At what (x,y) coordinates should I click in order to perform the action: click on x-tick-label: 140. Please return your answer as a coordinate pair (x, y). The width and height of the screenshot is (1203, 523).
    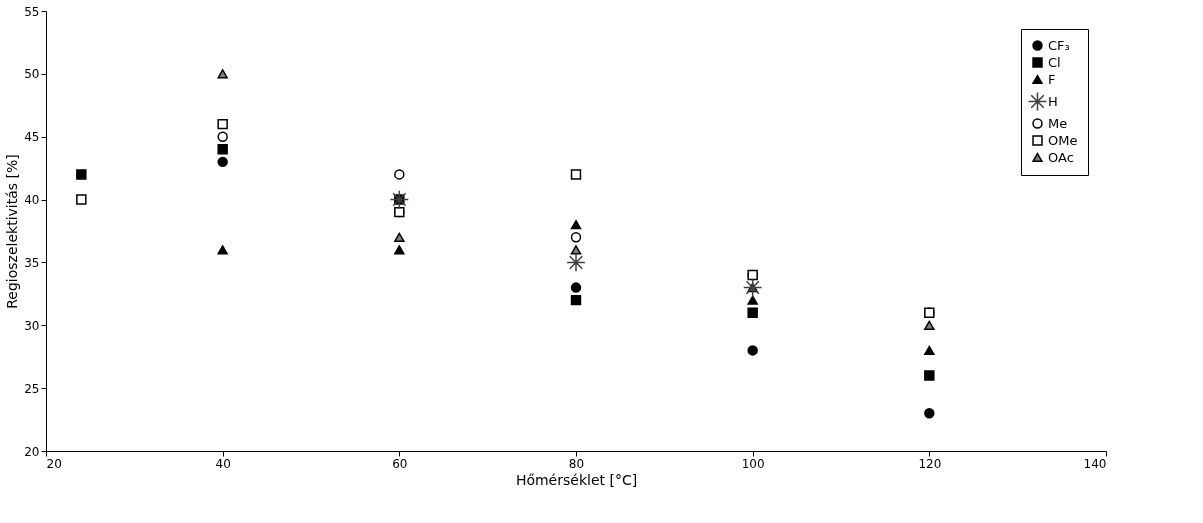
    Looking at the image, I should click on (1095, 463).